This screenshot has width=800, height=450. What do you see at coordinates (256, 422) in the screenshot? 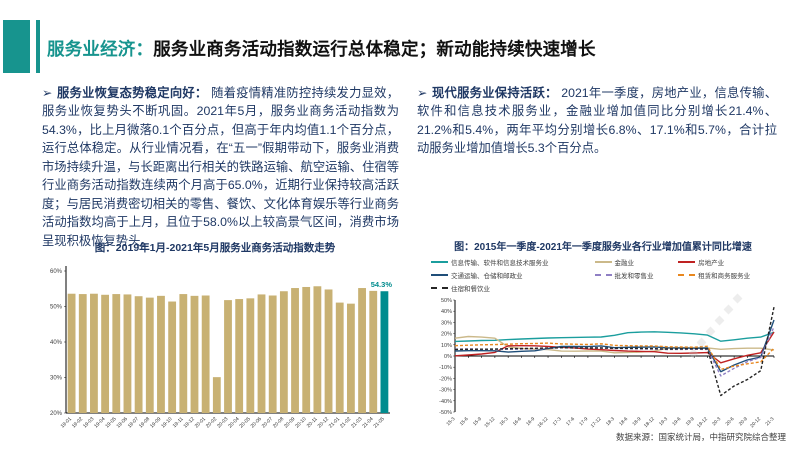
I see `x-axis-tick-label: 20-06` at bounding box center [256, 422].